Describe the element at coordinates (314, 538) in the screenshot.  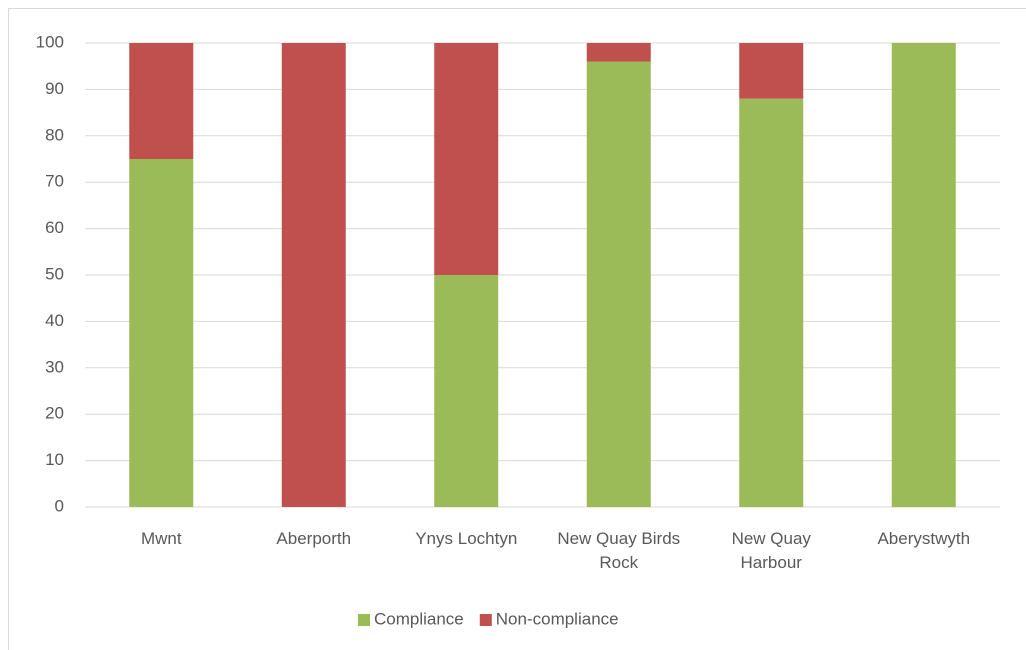
I see `x-tick-label: Aberporth` at that location.